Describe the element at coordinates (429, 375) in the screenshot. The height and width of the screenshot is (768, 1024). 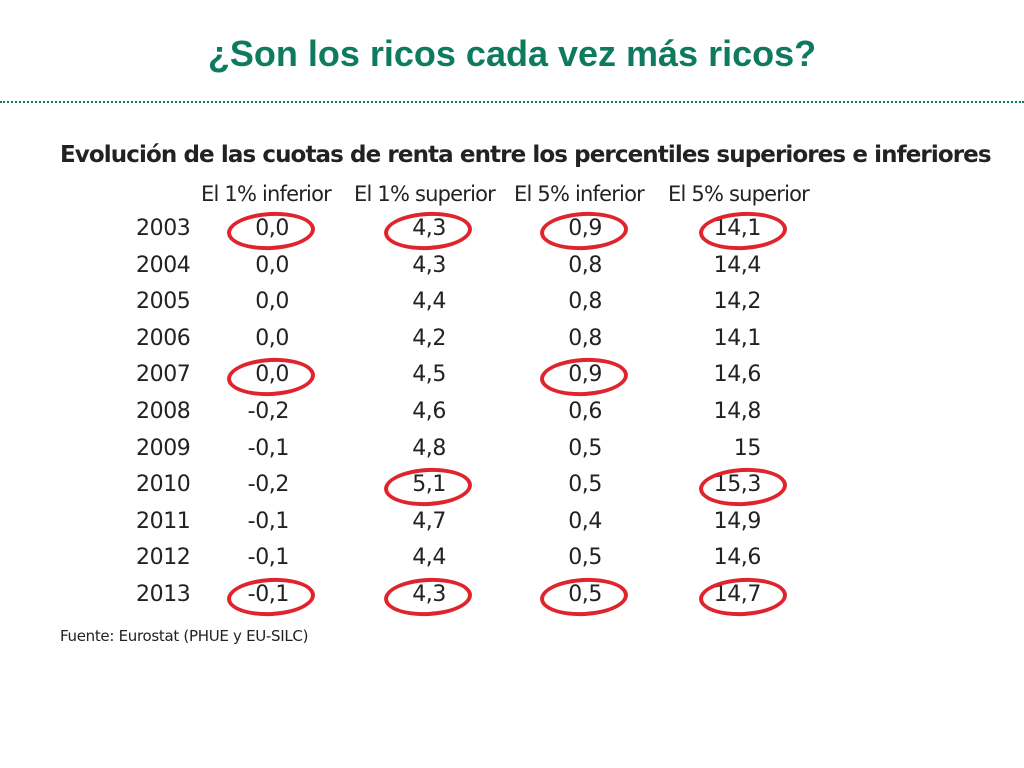
I see `table-cell: 4,5` at that location.